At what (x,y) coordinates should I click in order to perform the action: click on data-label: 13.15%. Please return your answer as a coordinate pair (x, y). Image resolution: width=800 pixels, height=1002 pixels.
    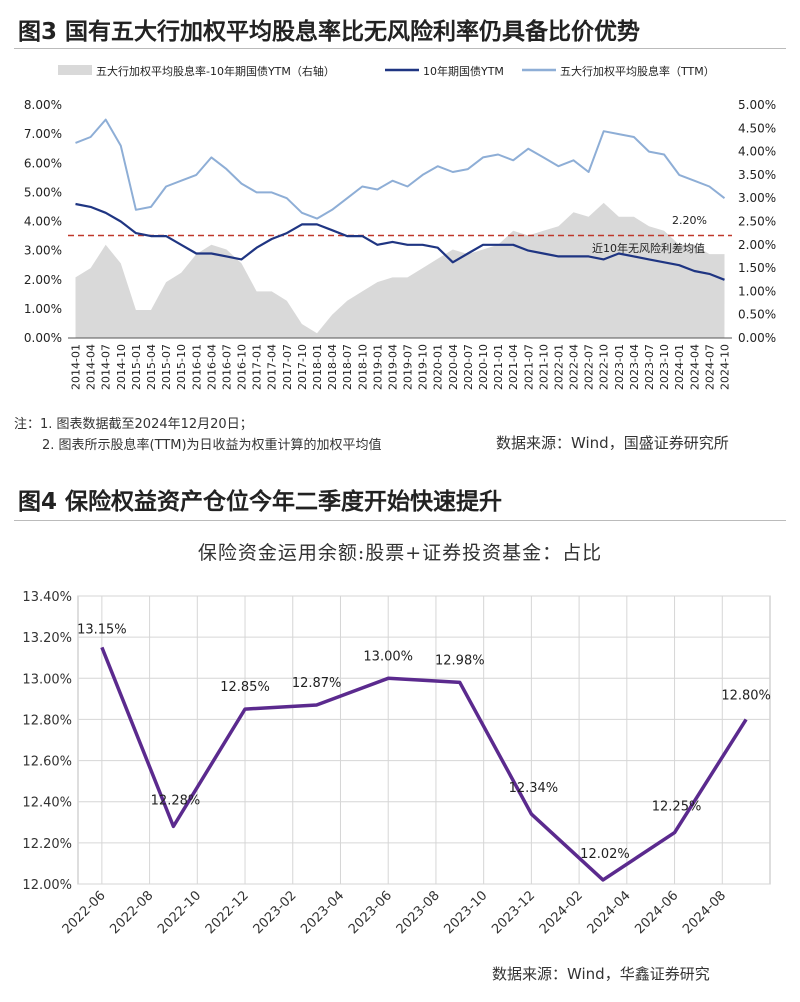
    Looking at the image, I should click on (102, 629).